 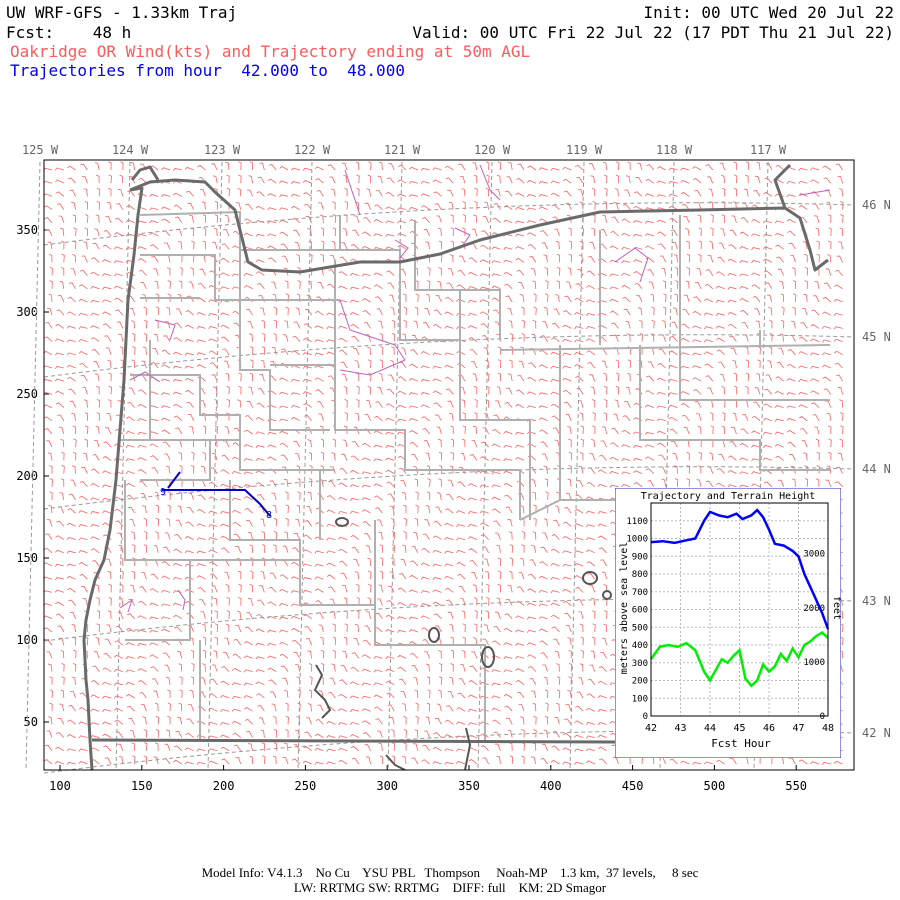 What do you see at coordinates (715, 786) in the screenshot?
I see `map-x-tick-label: 500` at bounding box center [715, 786].